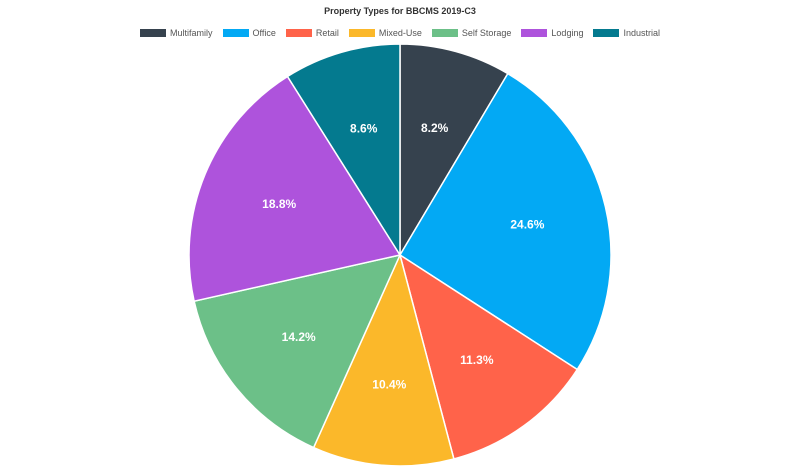 The height and width of the screenshot is (467, 800). What do you see at coordinates (400, 11) in the screenshot?
I see `chart-title: Property Types for BBCMS 2019-C3` at bounding box center [400, 11].